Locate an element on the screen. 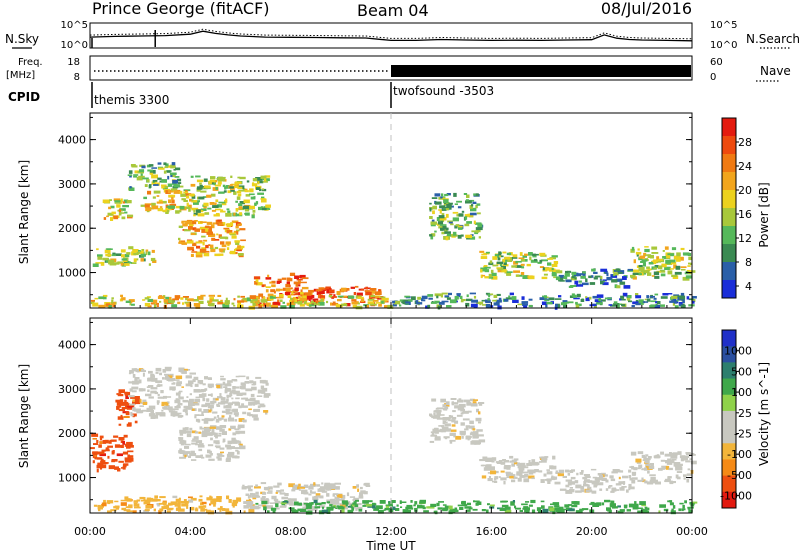 The image size is (800, 558). velocity-colorbar-tick-label: 500 is located at coordinates (741, 371).